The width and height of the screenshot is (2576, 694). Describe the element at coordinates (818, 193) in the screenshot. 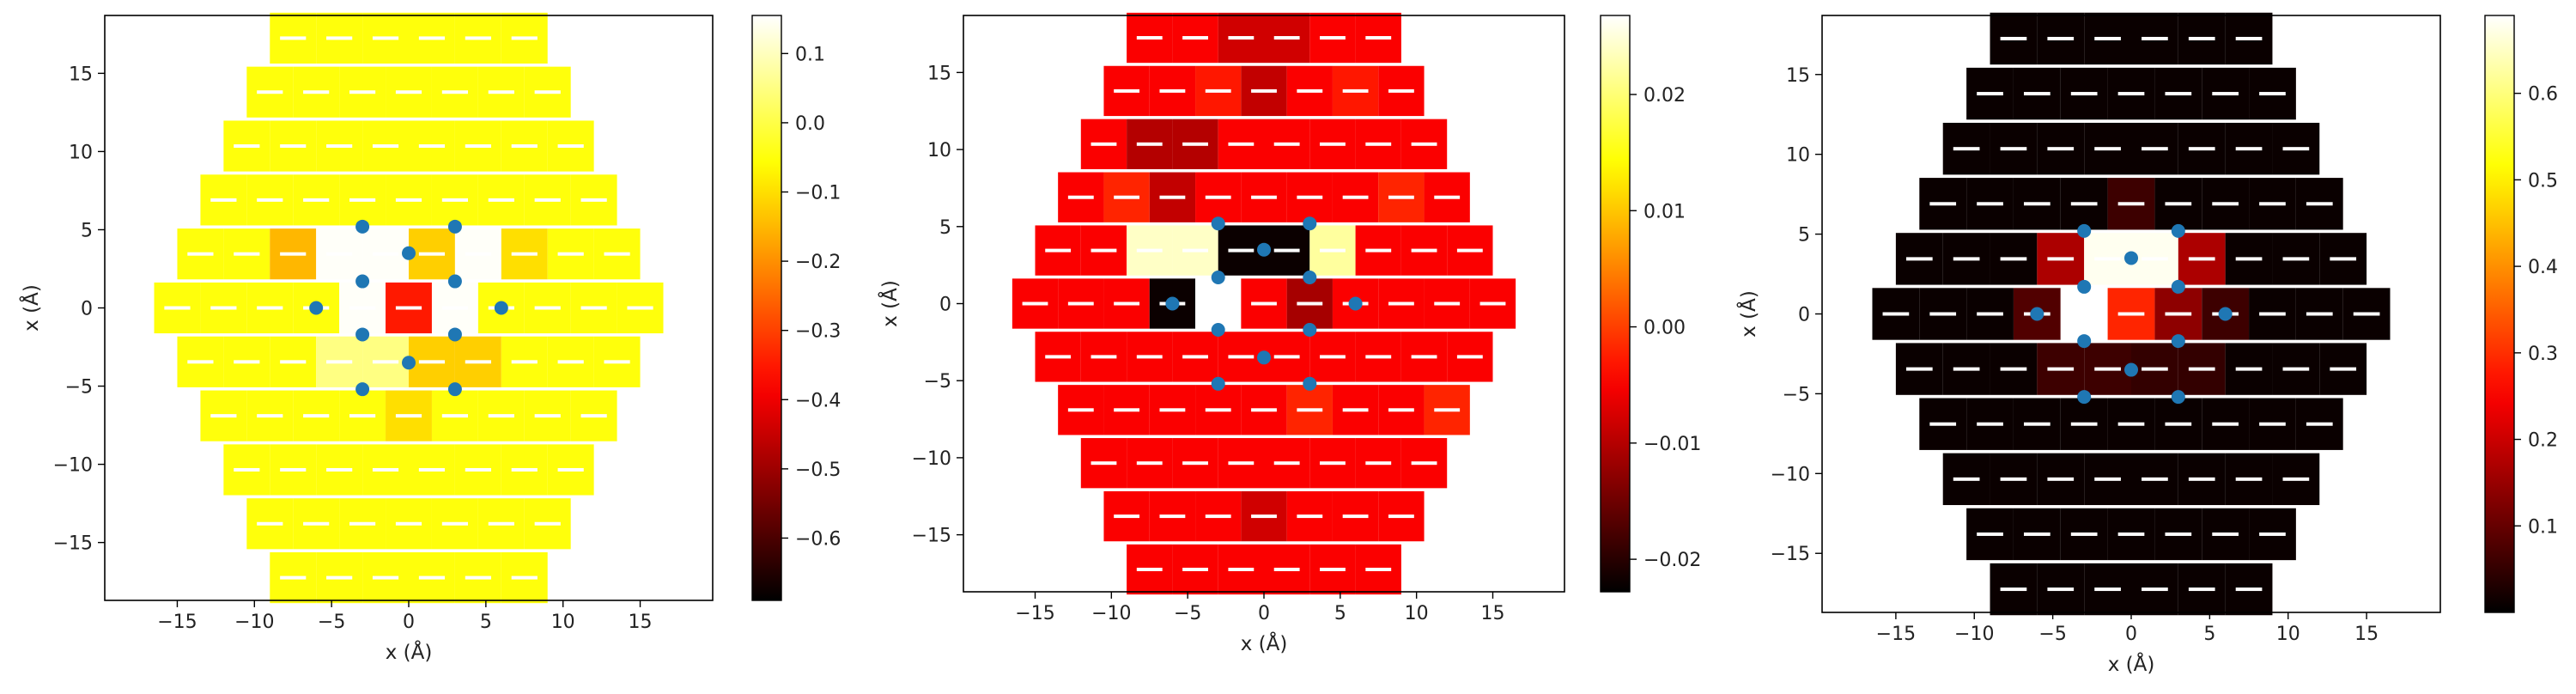

I see `colorbar-tick-label: −0.1` at that location.